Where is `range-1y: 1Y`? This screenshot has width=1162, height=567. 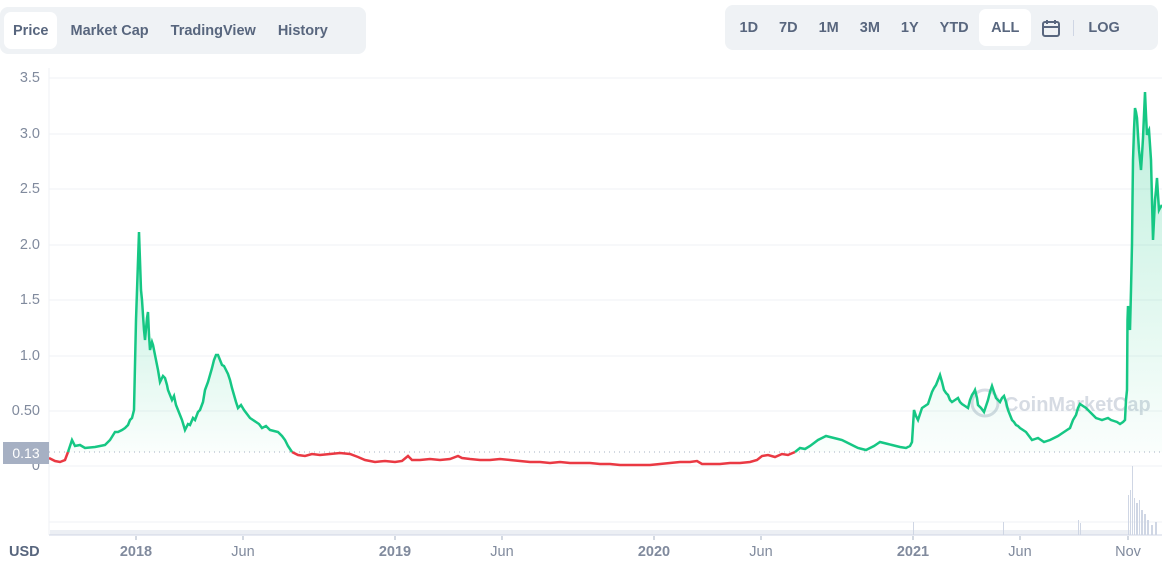
range-1y: 1Y is located at coordinates (909, 27).